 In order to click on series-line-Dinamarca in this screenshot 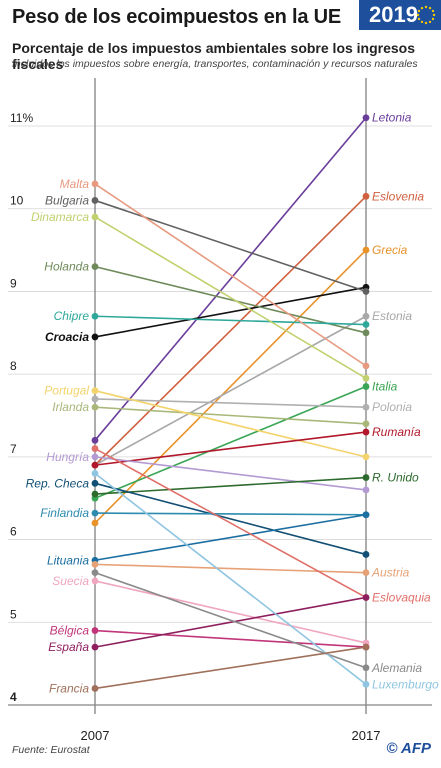, I will do `click(230, 297)`.